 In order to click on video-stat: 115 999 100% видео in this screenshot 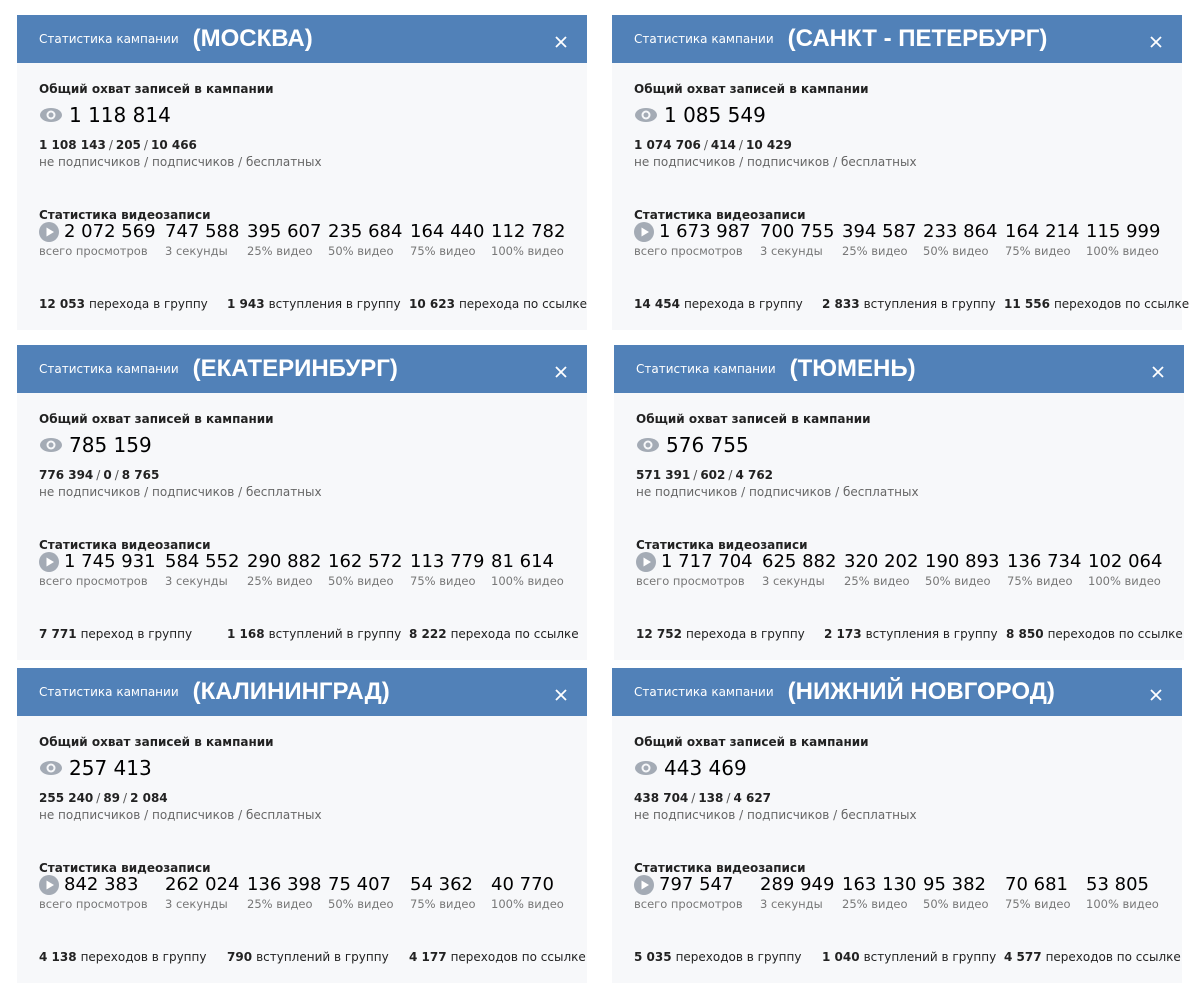, I will do `click(1123, 239)`.